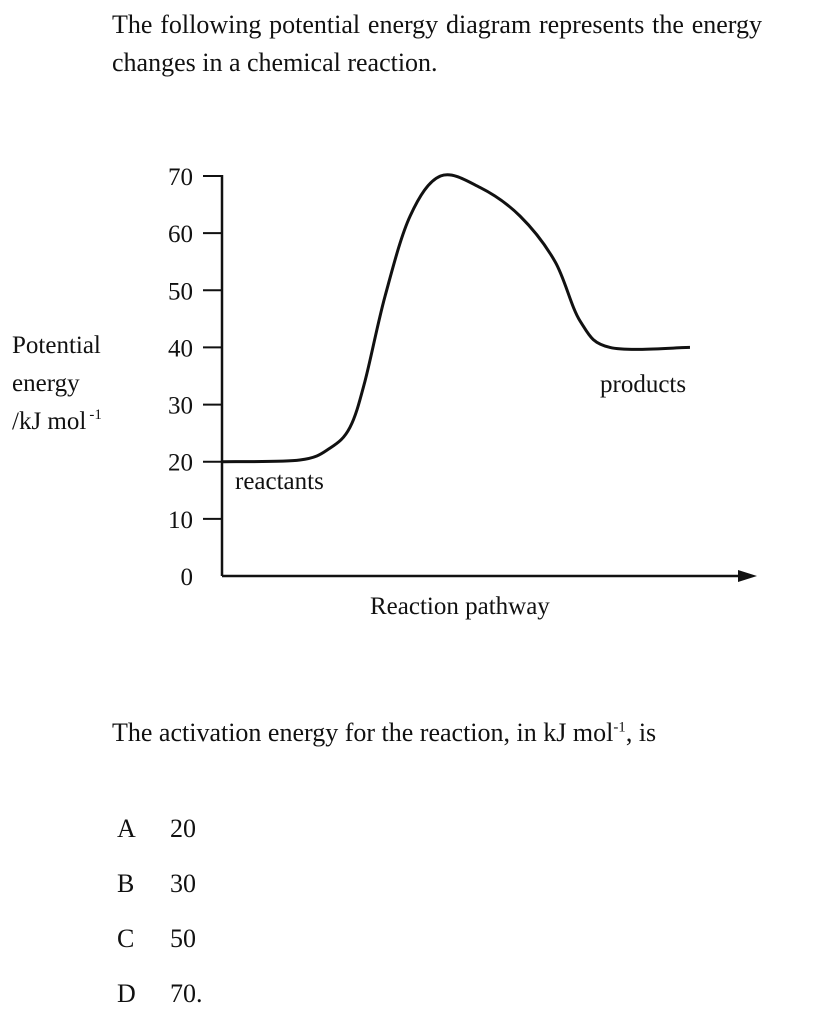 The image size is (820, 1024). What do you see at coordinates (187, 577) in the screenshot?
I see `y-tick-label: 0` at bounding box center [187, 577].